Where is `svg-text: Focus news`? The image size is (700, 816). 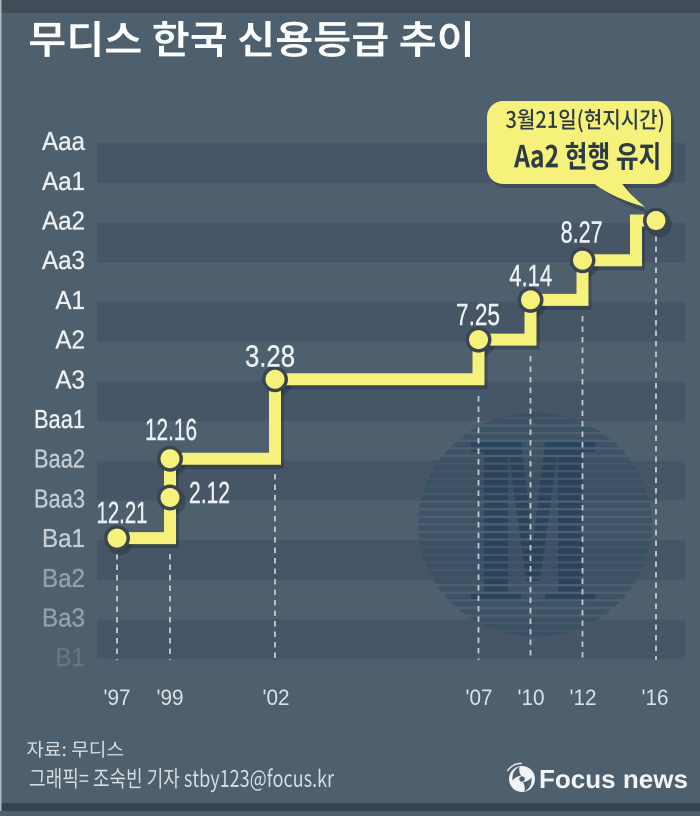 svg-text: Focus news is located at coordinates (613, 779).